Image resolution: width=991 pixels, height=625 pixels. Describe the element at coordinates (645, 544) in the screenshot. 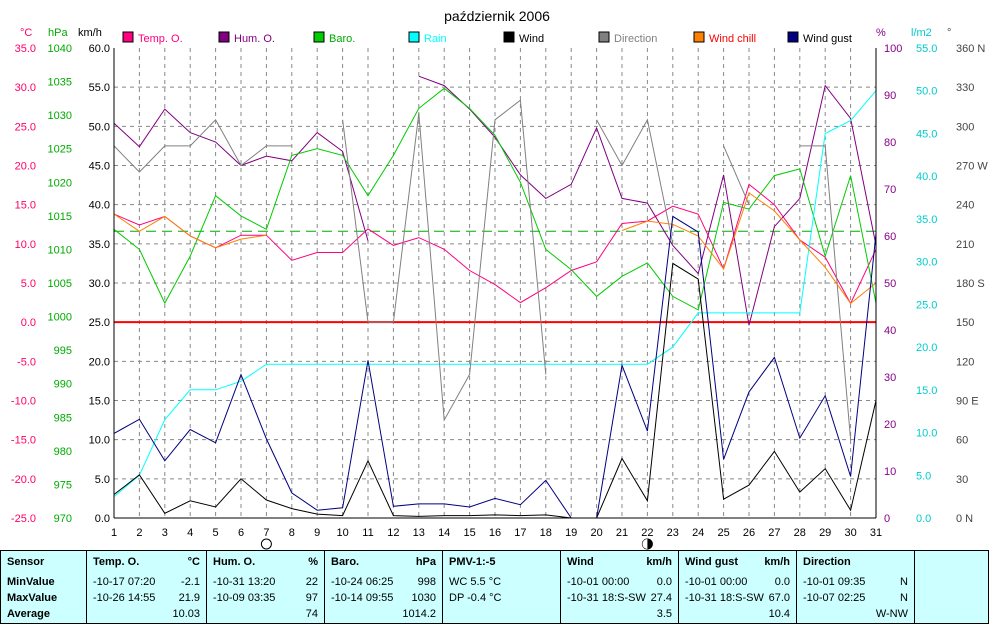

I see `moon-shade` at that location.